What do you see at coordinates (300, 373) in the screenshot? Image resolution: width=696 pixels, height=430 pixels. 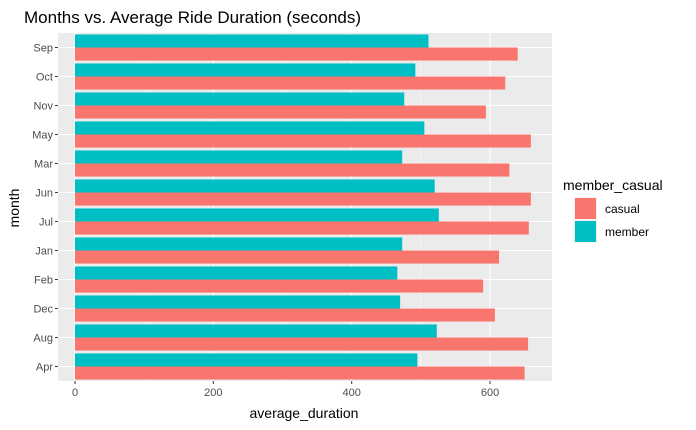 I see `bar-casual-apr` at bounding box center [300, 373].